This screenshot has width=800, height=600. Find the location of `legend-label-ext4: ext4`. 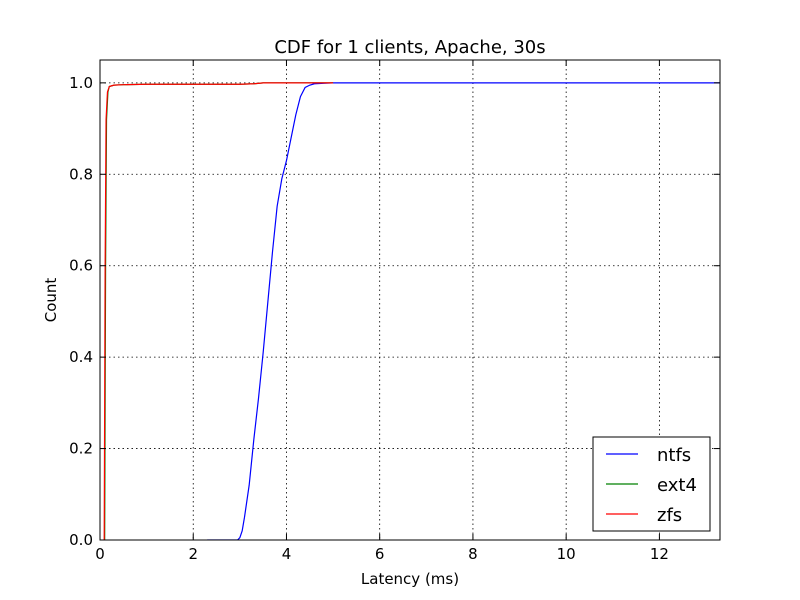

legend-label-ext4: ext4 is located at coordinates (677, 485).